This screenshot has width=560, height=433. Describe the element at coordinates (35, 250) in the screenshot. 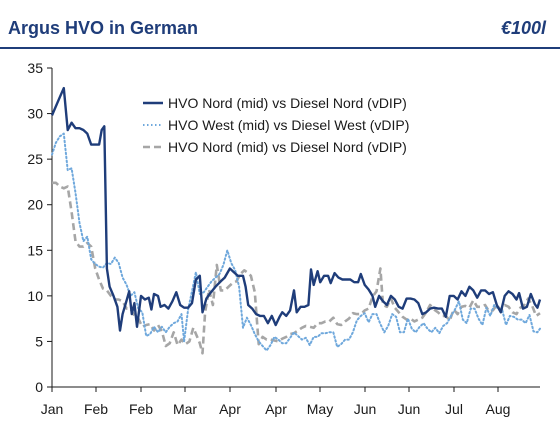

I see `y-tick-label: 15` at that location.